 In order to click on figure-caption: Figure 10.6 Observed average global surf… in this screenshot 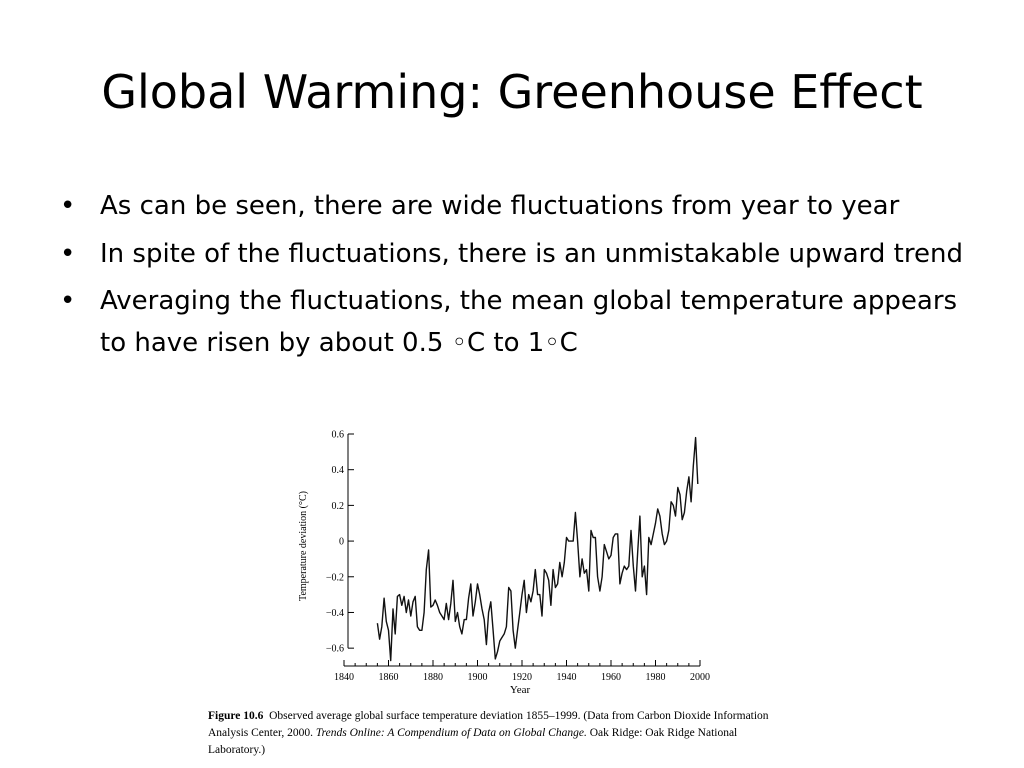, I will do `click(498, 733)`.